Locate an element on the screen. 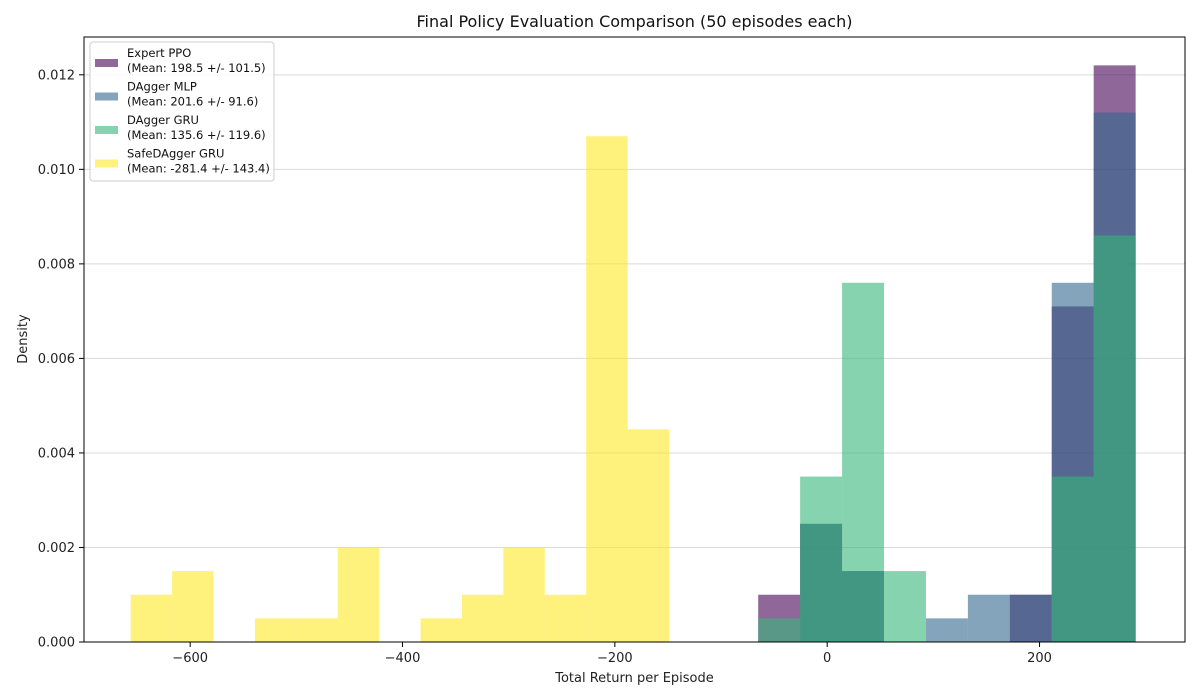  y-tick-label-0: 0.000 is located at coordinates (56, 643).